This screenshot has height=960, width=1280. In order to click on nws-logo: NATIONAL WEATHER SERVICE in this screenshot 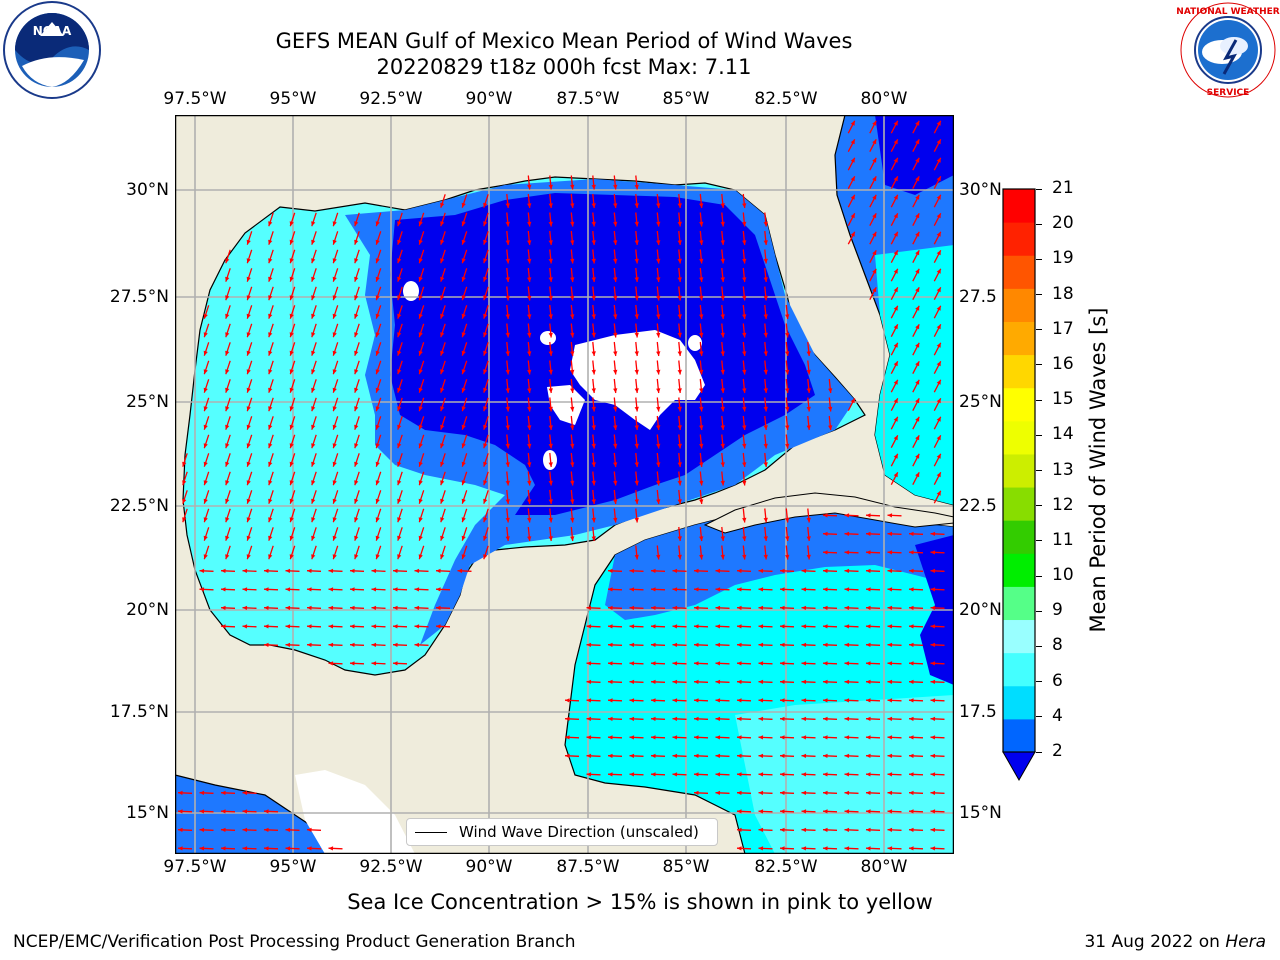, I will do `click(1228, 50)`.